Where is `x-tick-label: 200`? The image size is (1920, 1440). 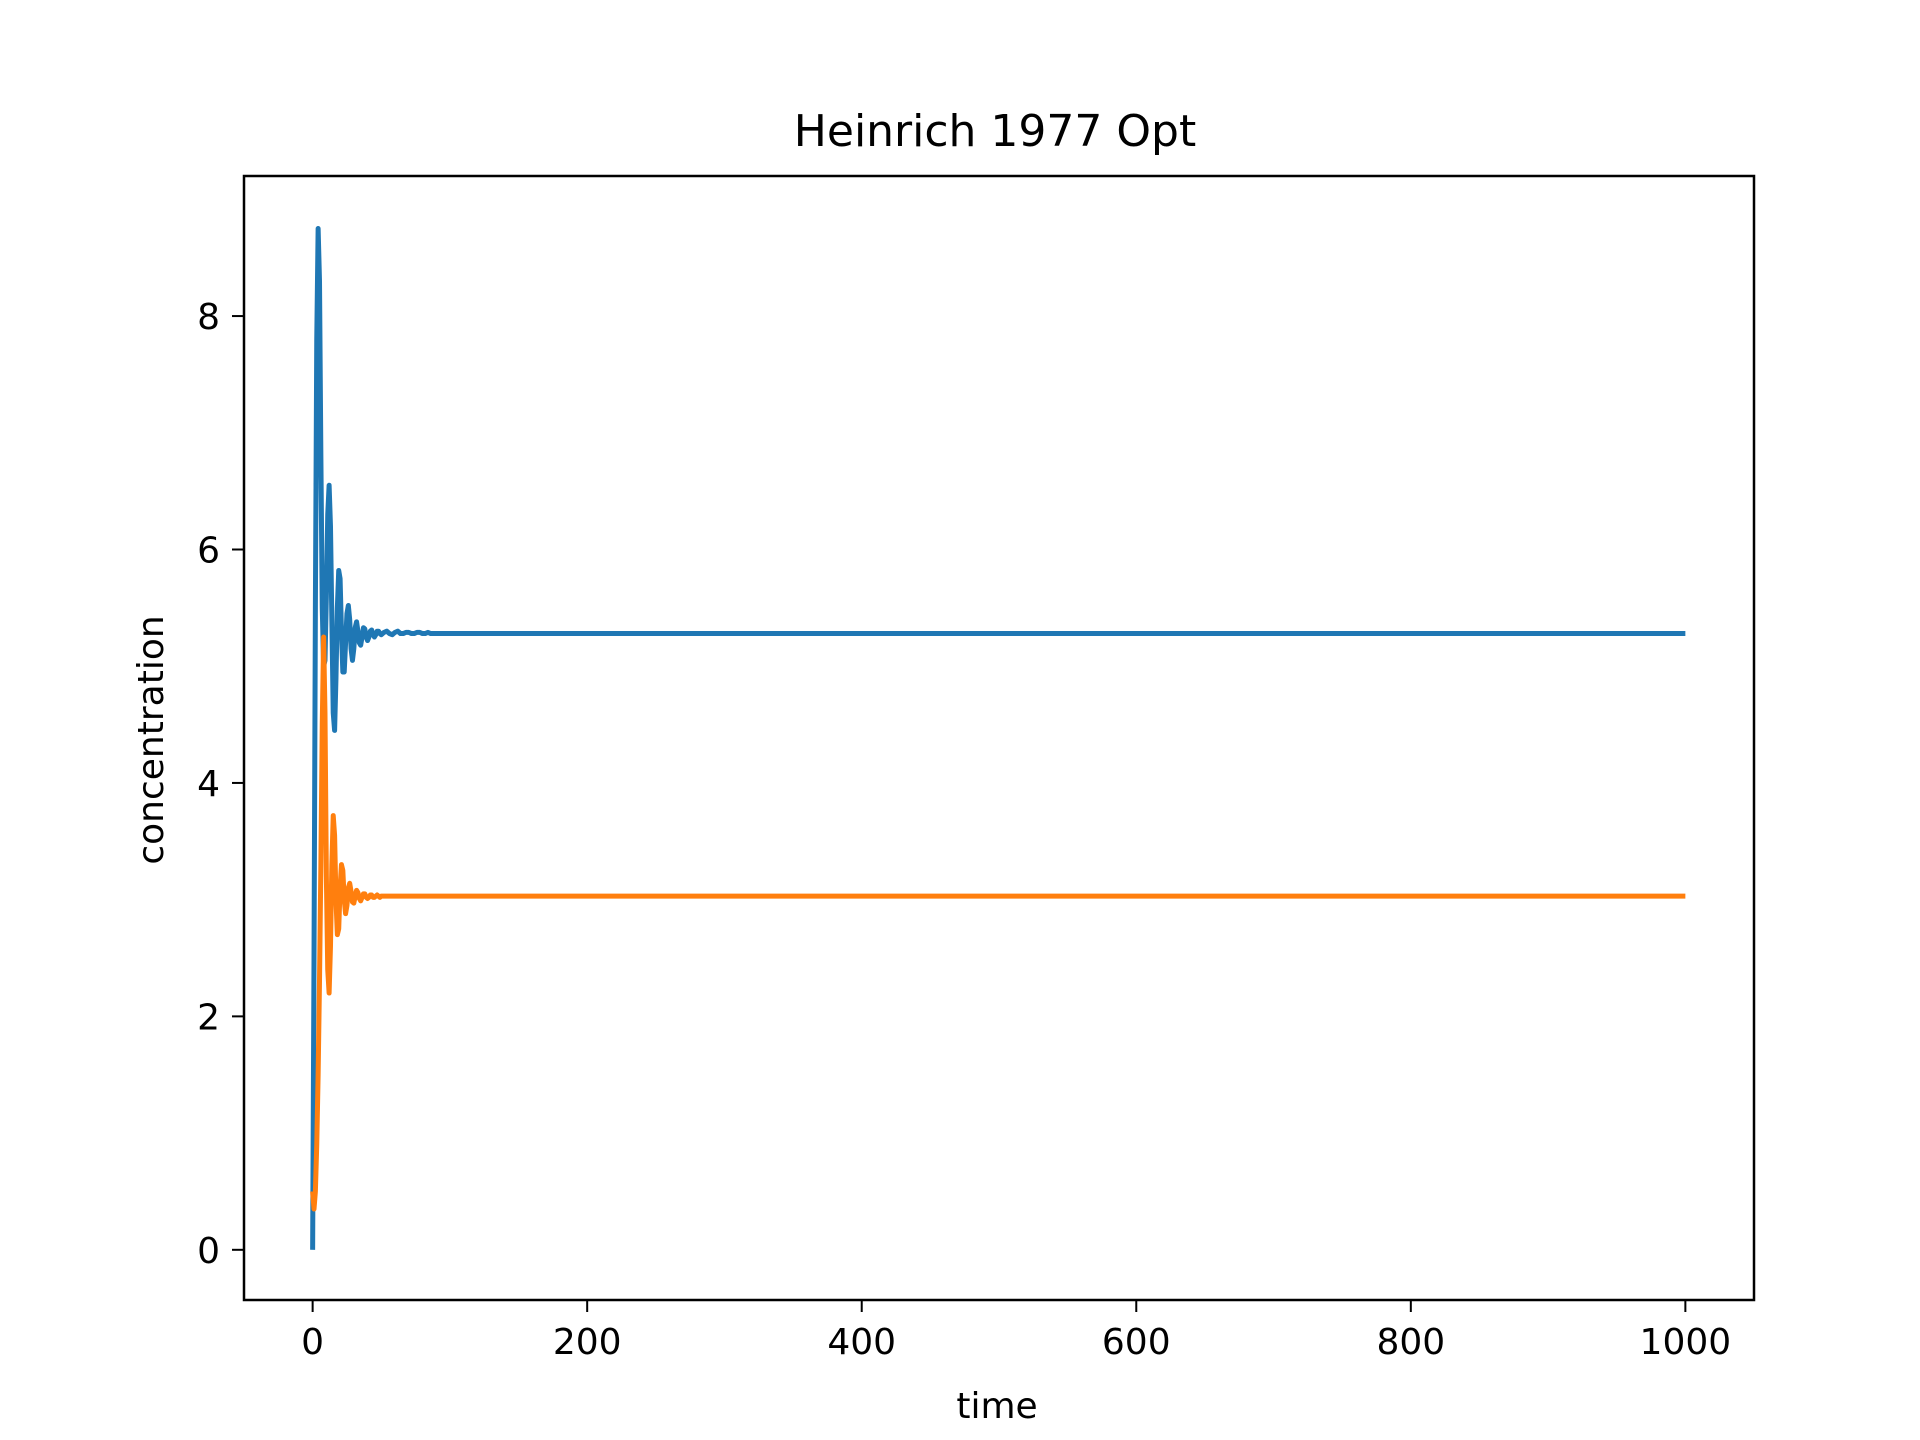 x-tick-label: 200 is located at coordinates (587, 1342).